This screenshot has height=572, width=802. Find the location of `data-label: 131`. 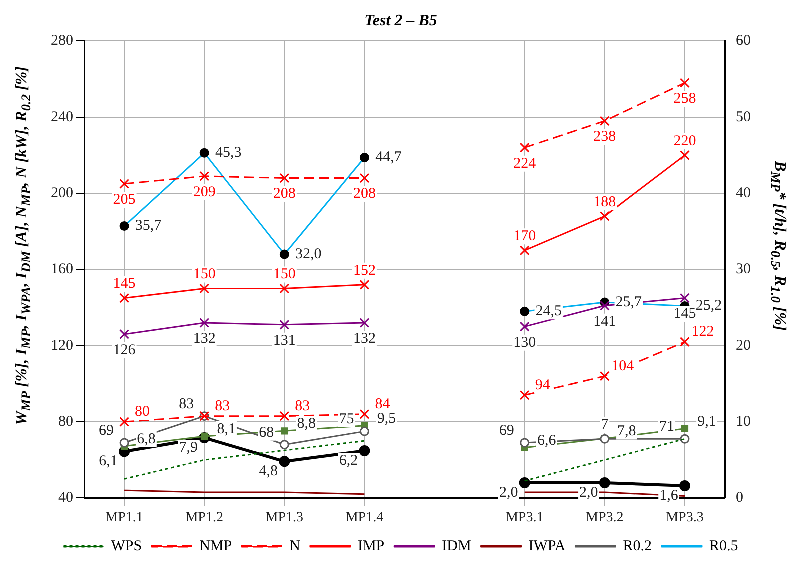

data-label: 131 is located at coordinates (284, 340).